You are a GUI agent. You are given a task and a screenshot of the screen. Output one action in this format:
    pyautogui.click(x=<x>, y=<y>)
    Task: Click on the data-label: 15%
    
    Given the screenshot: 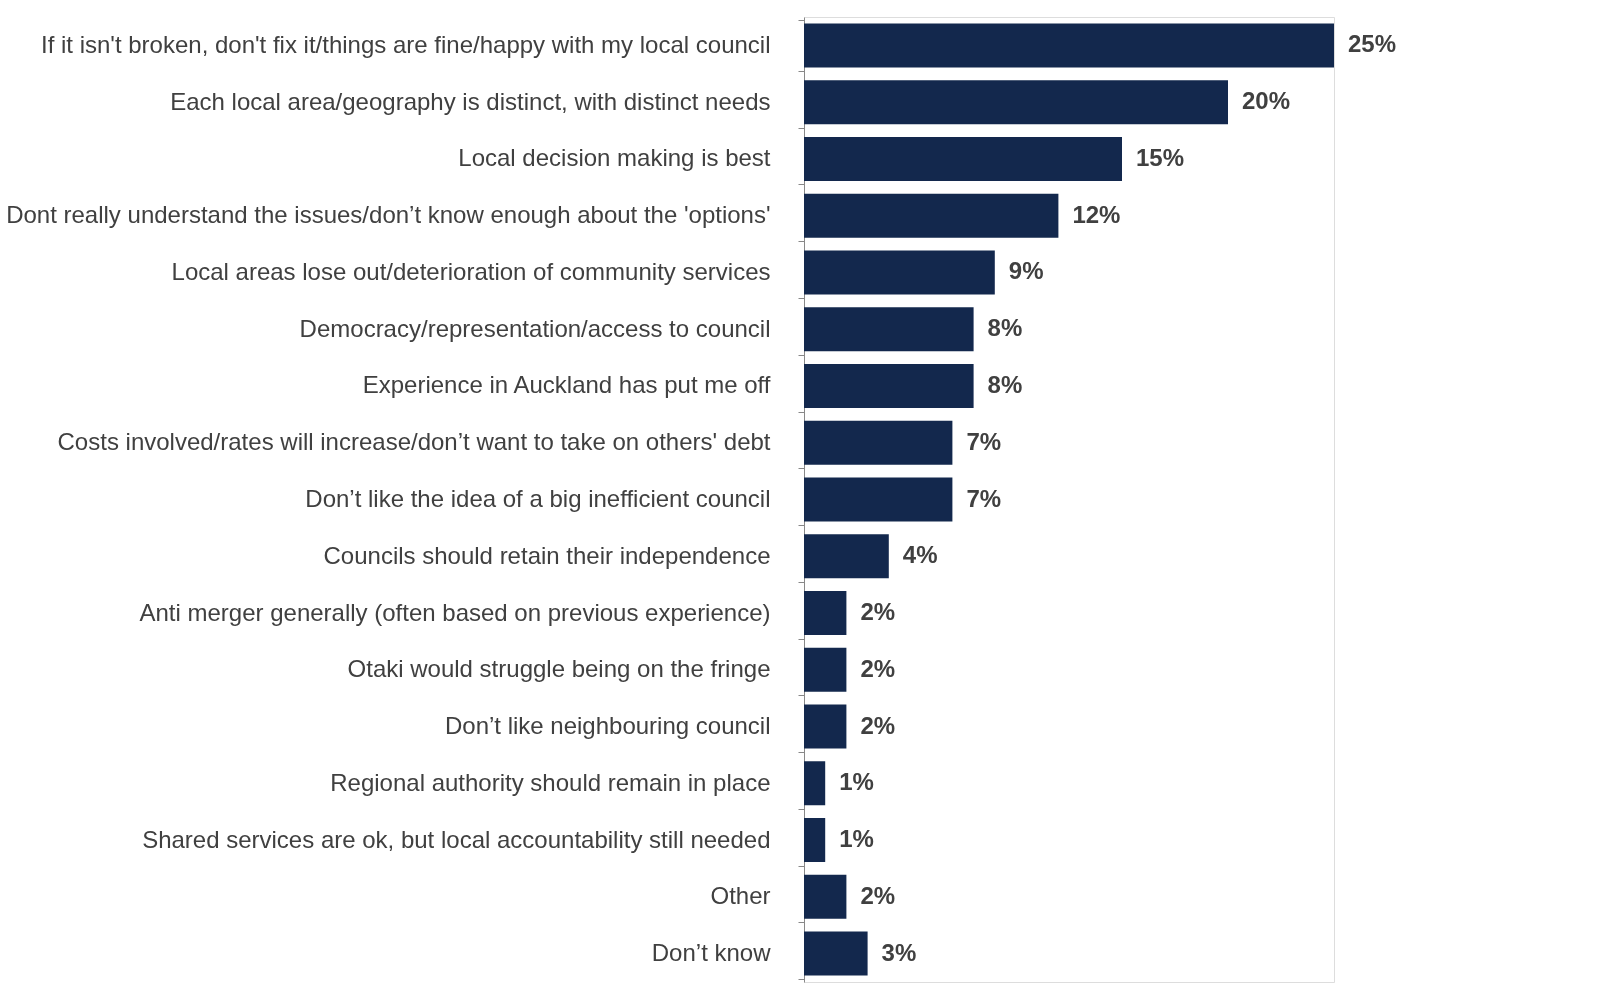 What is the action you would take?
    pyautogui.click(x=1160, y=157)
    